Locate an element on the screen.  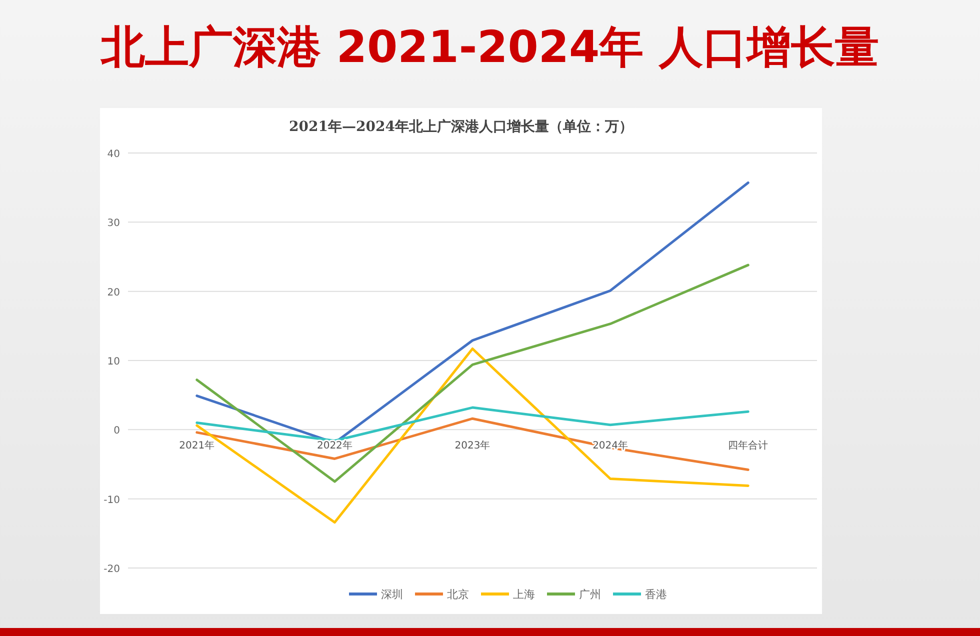
line-series is located at coordinates (473, 424).